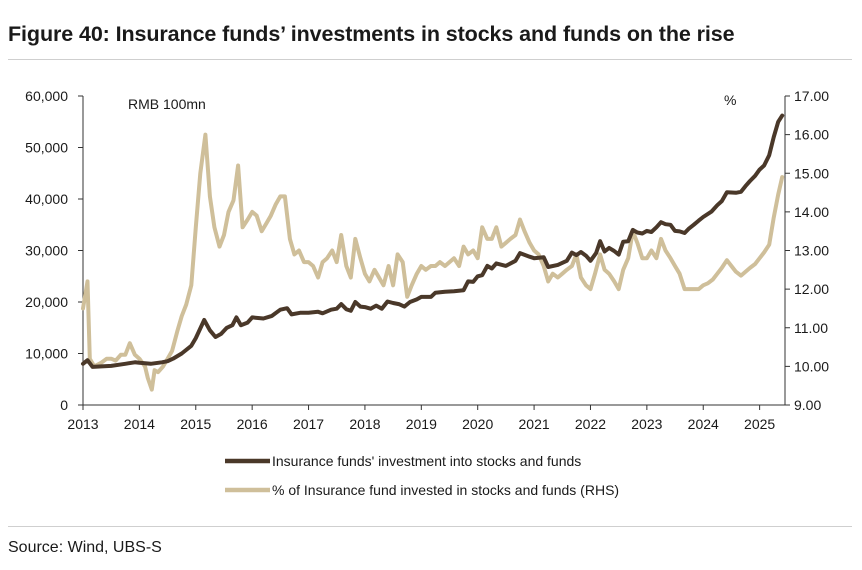 The height and width of the screenshot is (570, 862). I want to click on left-axis-unit-label: RMB 100mn, so click(167, 104).